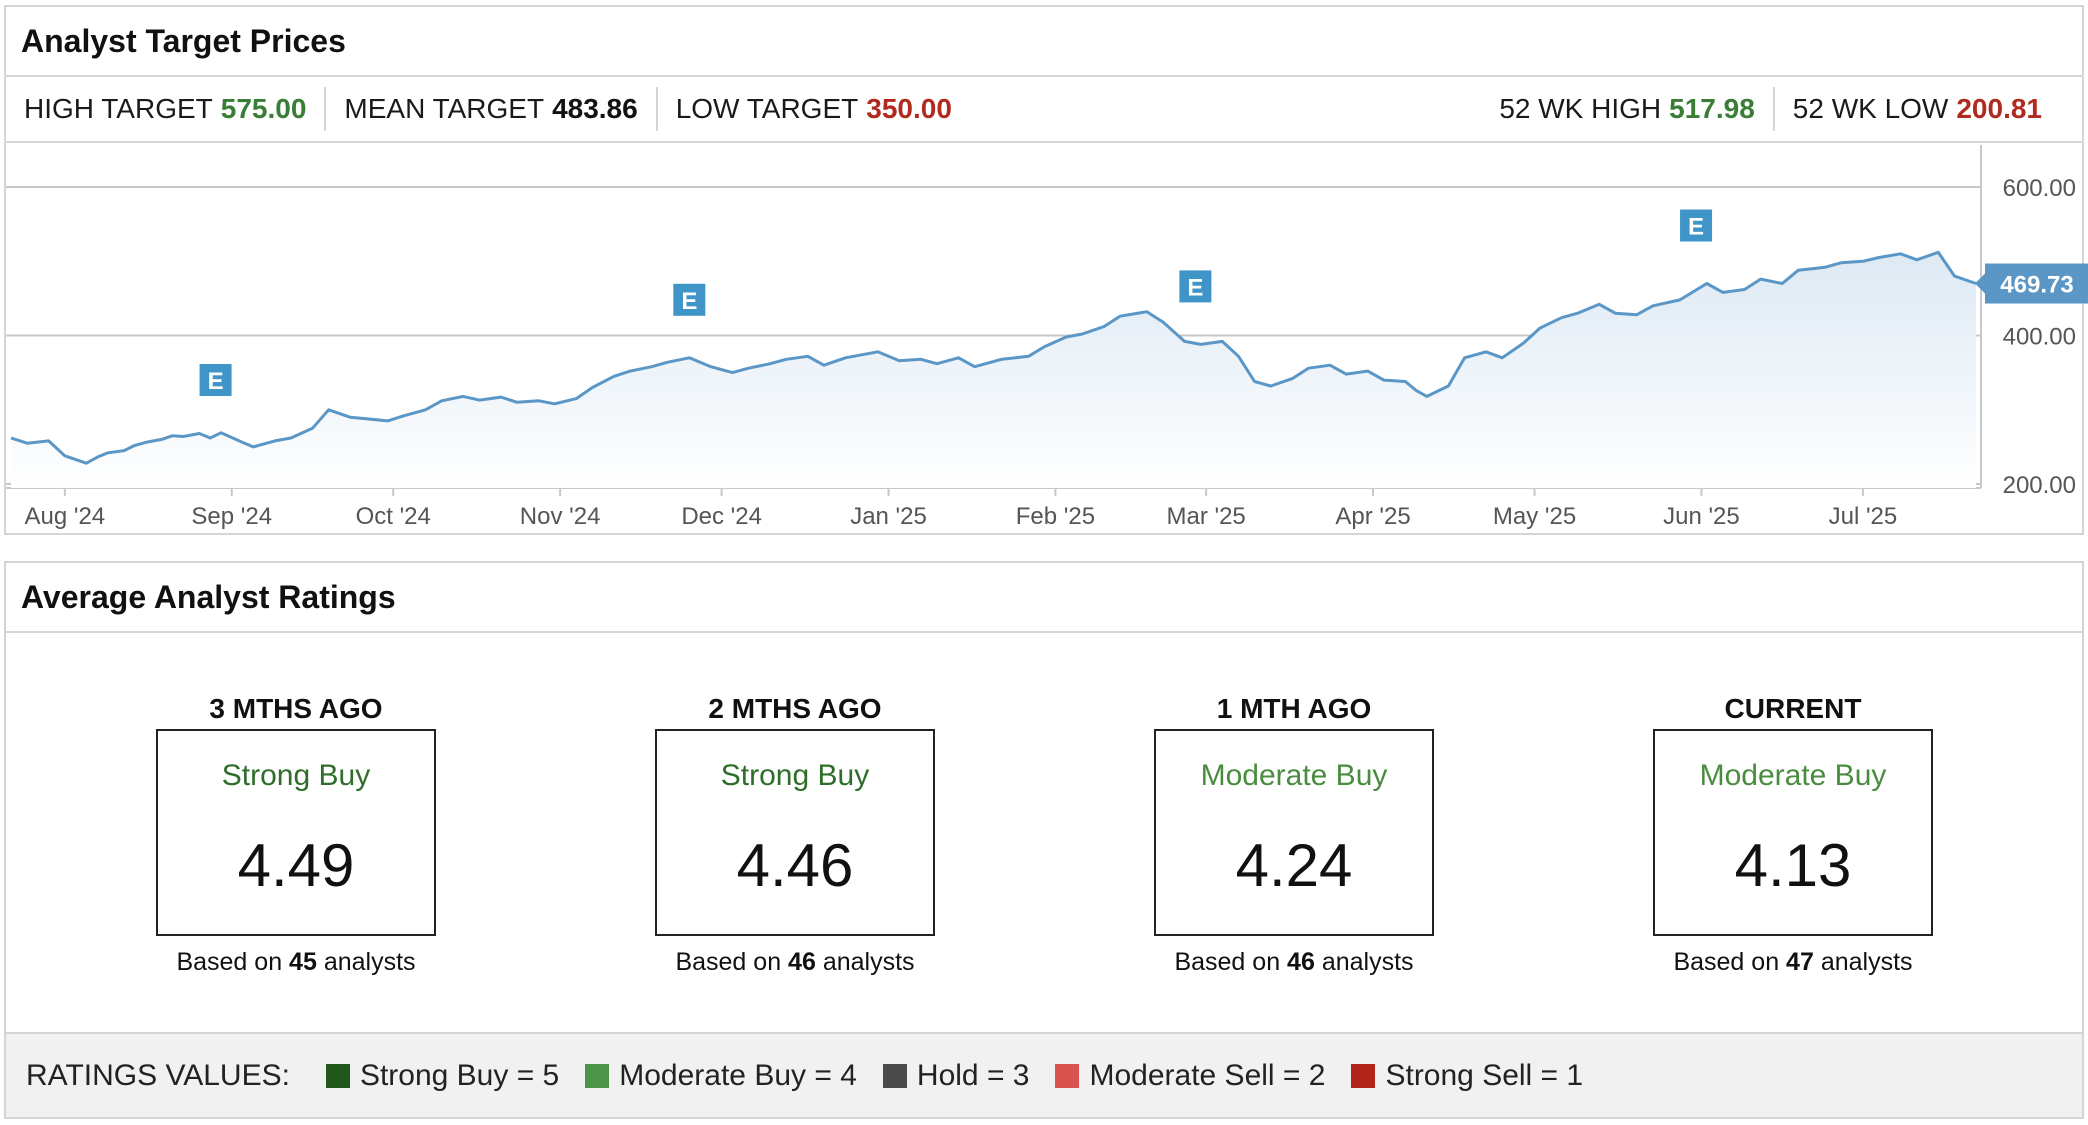 The width and height of the screenshot is (2088, 1125). Describe the element at coordinates (296, 865) in the screenshot. I see `rating-card-score: 4.49` at that location.